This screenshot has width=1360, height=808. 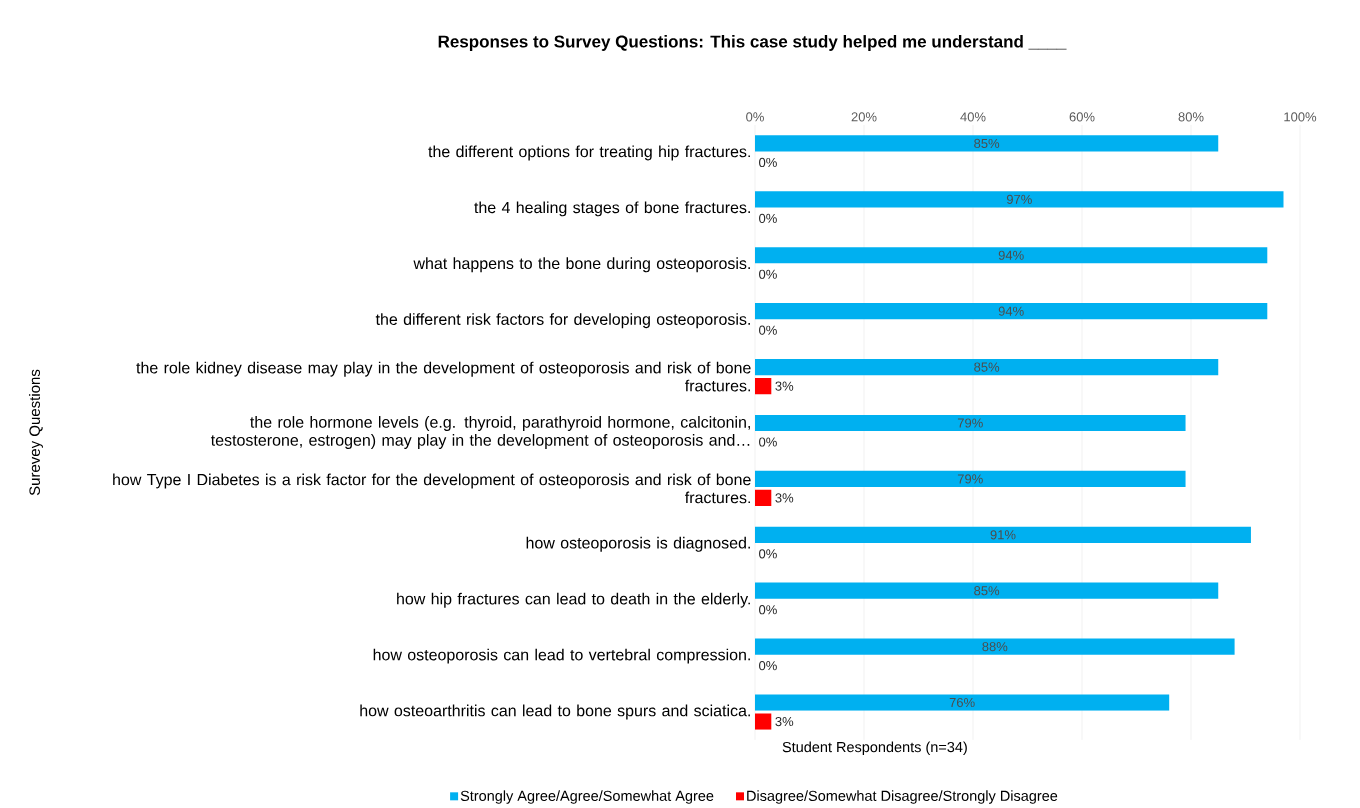 What do you see at coordinates (35, 432) in the screenshot?
I see `y-axis-title: Surevey Questions` at bounding box center [35, 432].